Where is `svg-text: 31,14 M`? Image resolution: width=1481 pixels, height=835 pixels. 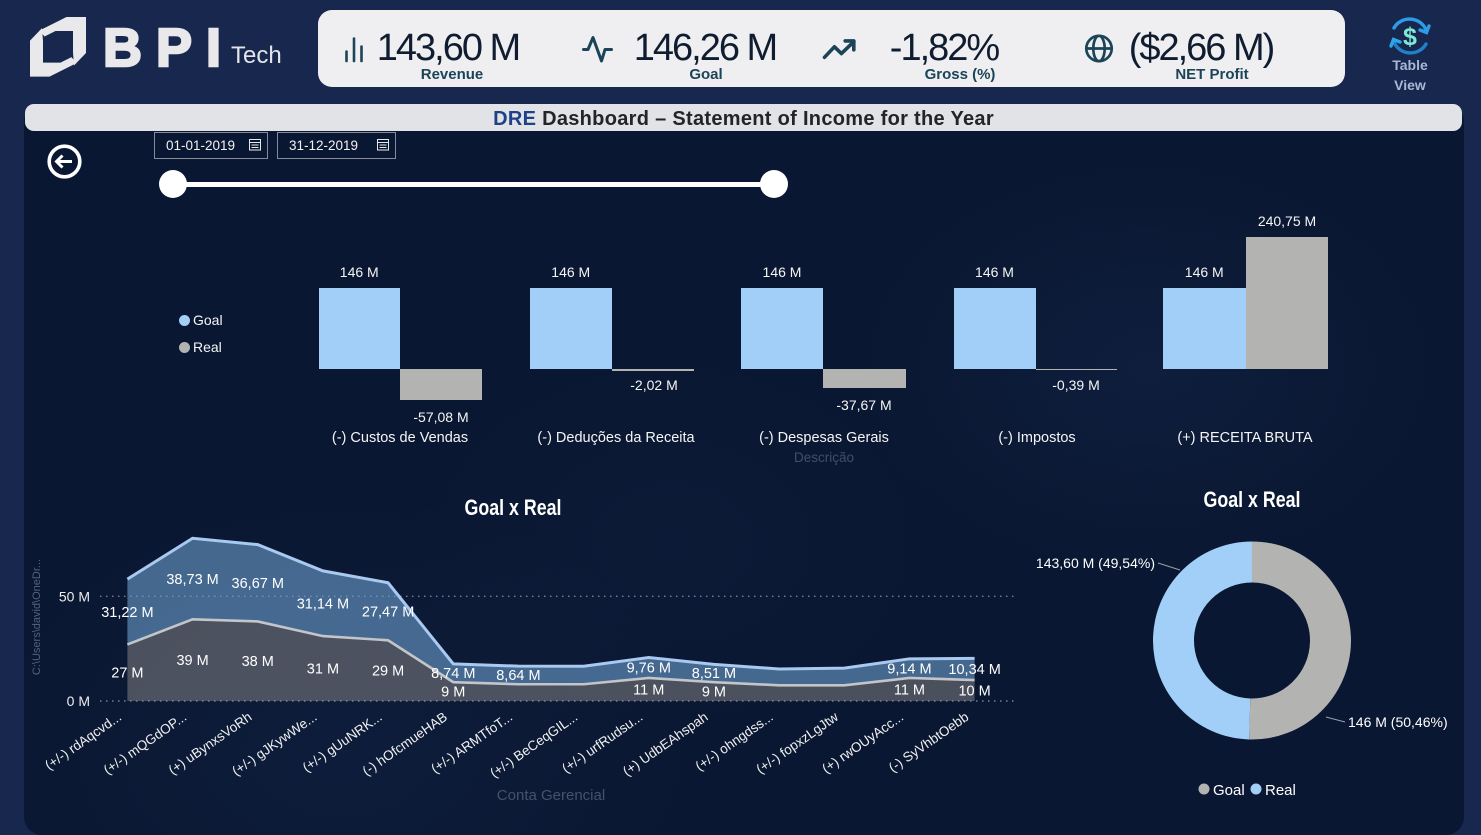 svg-text: 31,14 M is located at coordinates (323, 604).